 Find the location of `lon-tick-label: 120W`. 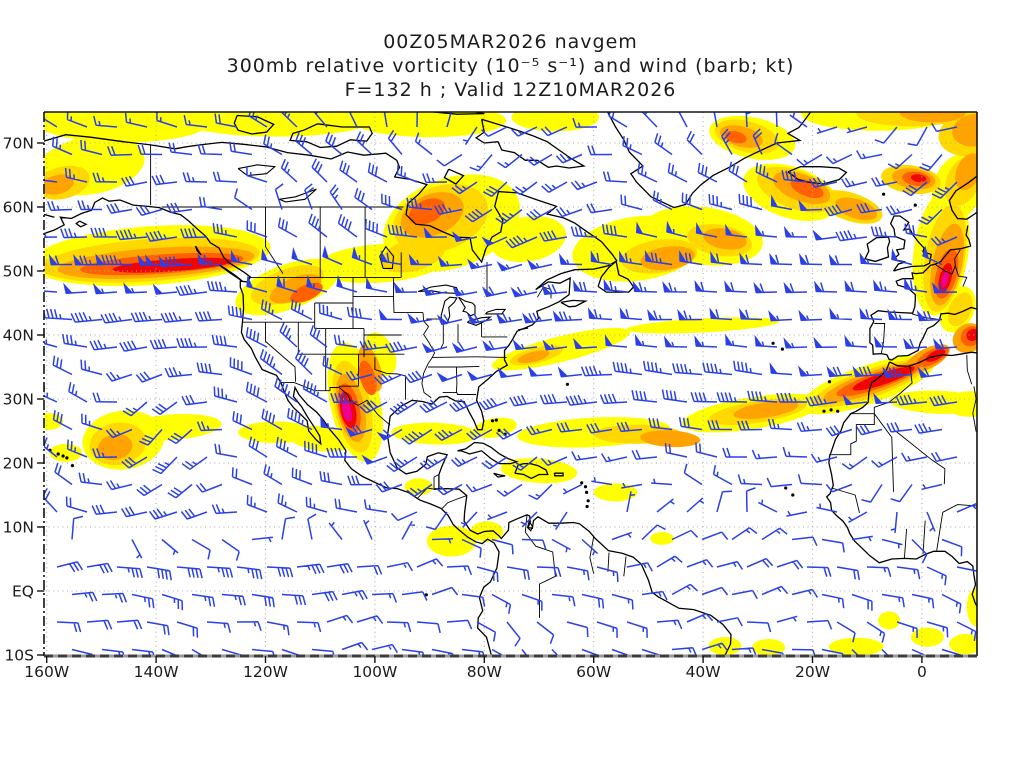

lon-tick-label: 120W is located at coordinates (265, 672).